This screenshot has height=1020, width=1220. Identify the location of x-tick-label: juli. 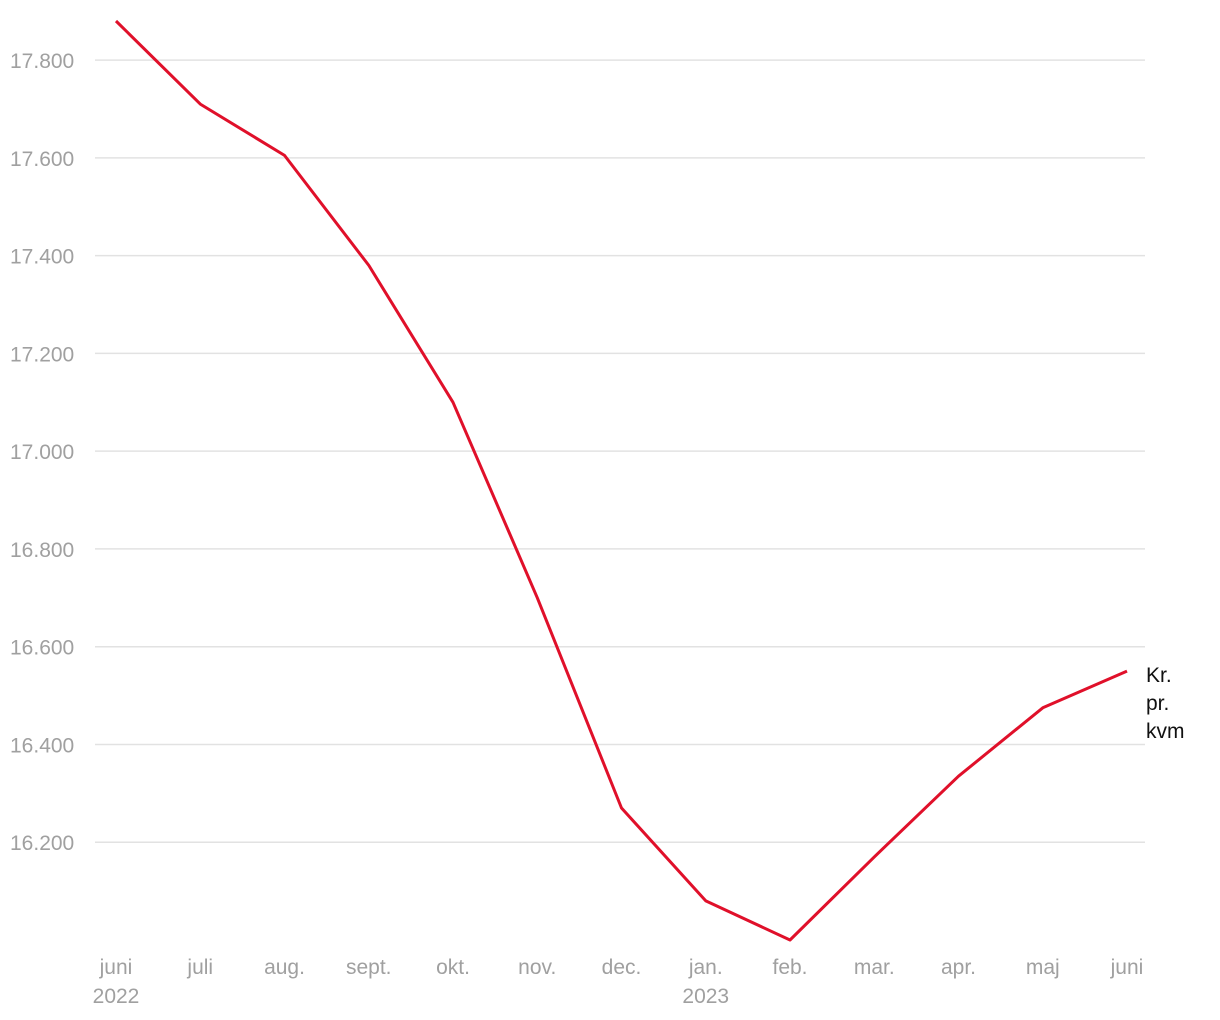
(199, 967).